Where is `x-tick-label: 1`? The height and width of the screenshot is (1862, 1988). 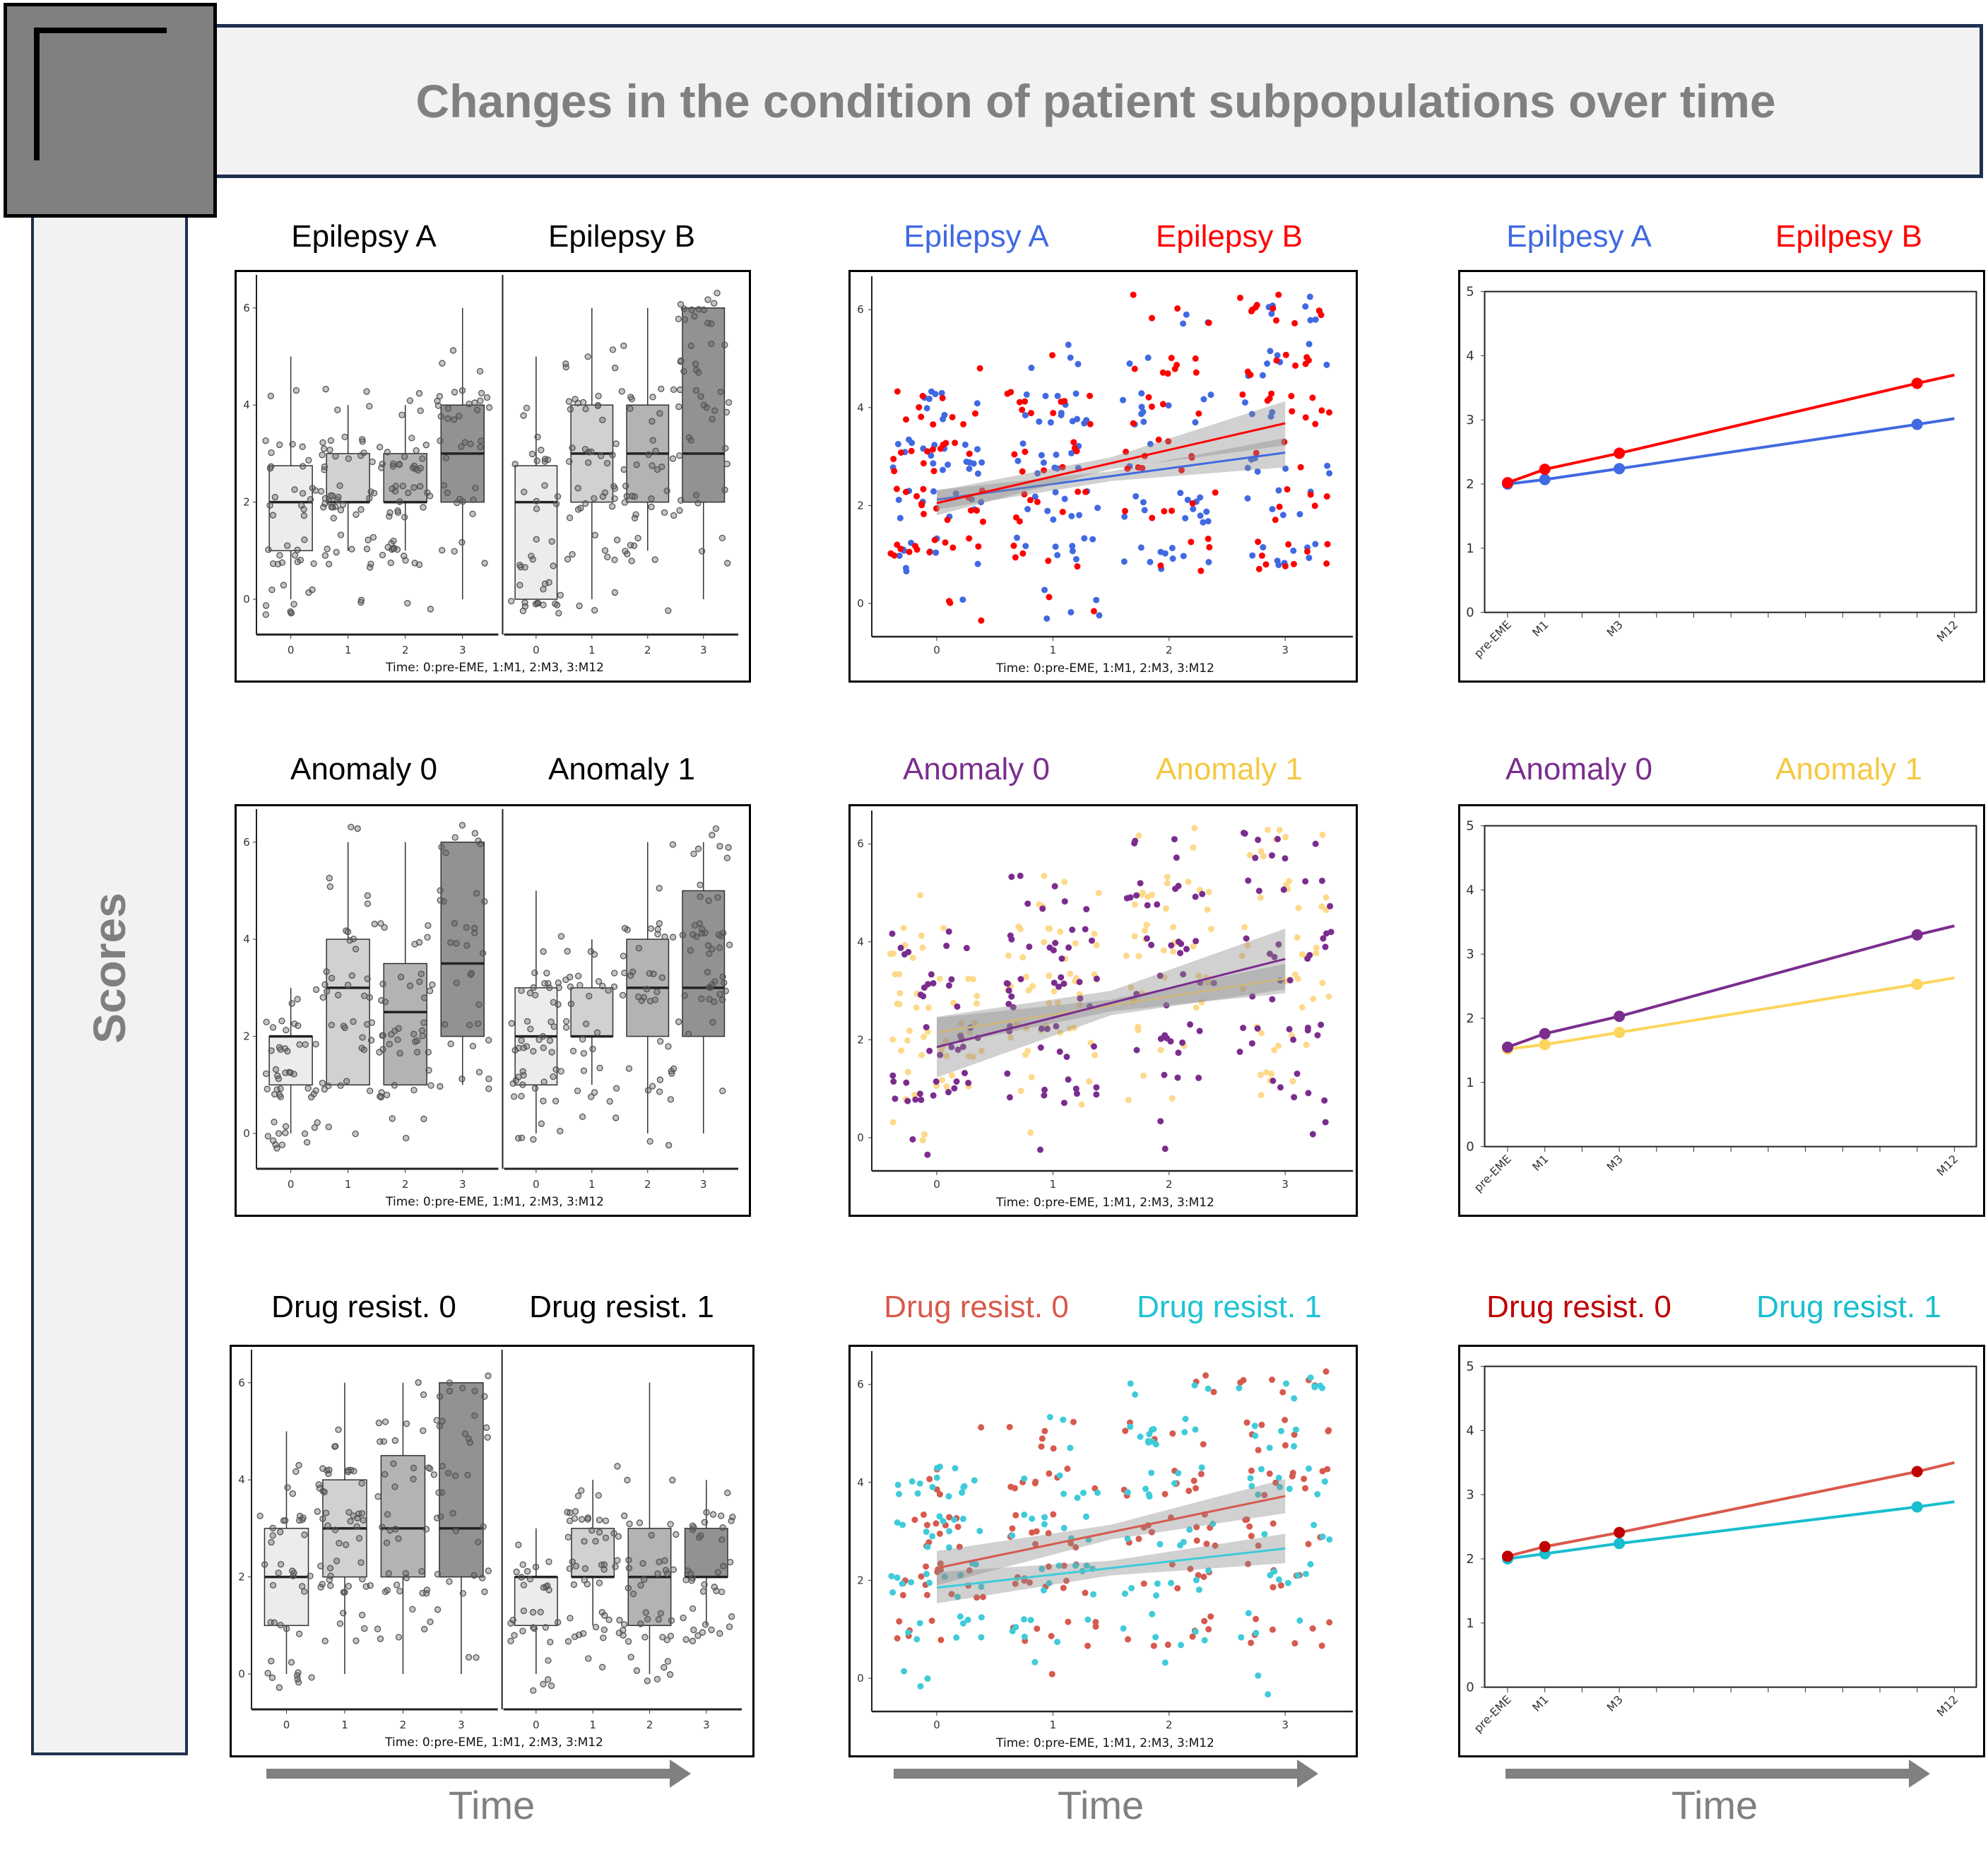 x-tick-label: 1 is located at coordinates (1053, 1725).